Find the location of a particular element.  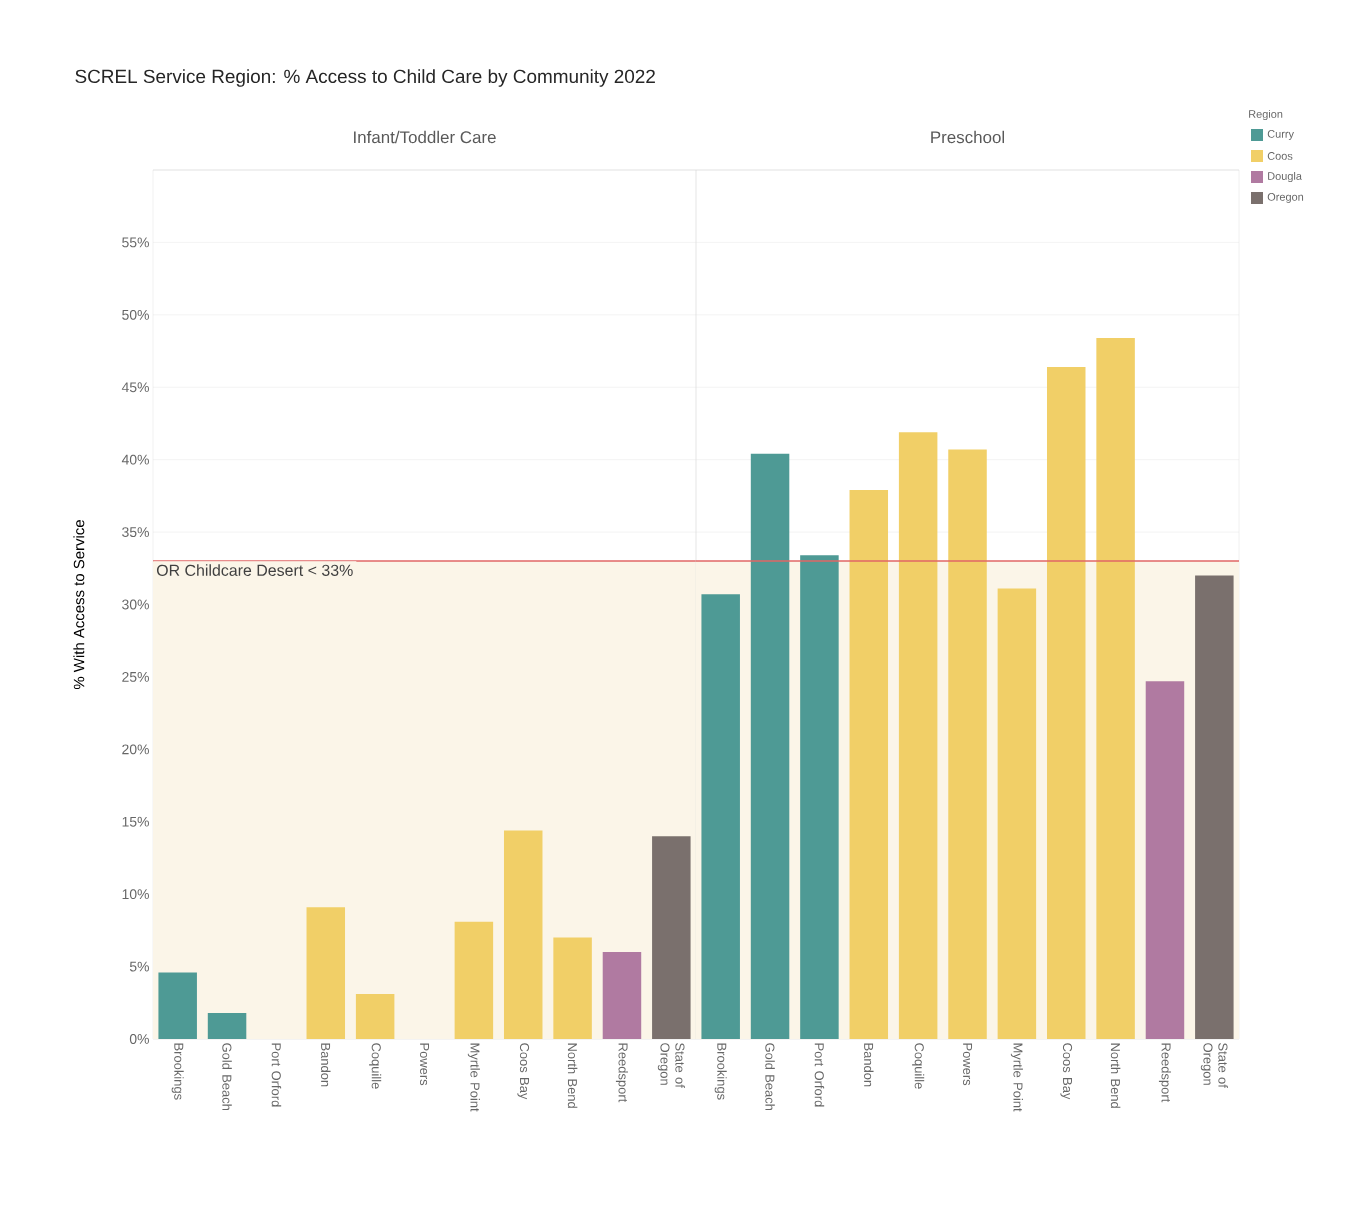

y-tick-label: 20% is located at coordinates (135, 749).